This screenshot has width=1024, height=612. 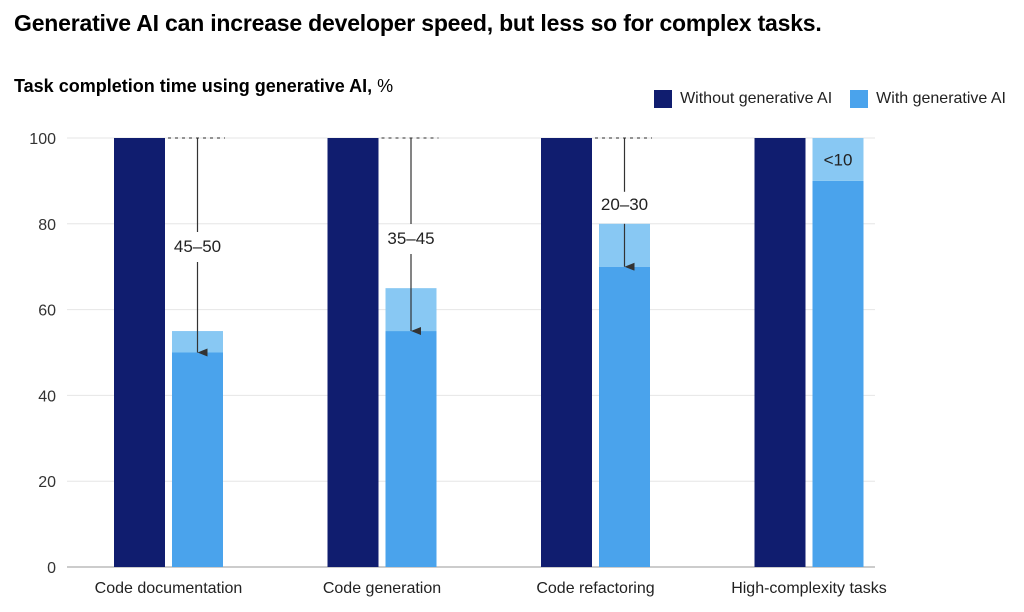 I want to click on y-tick-label: 100, so click(x=42, y=139).